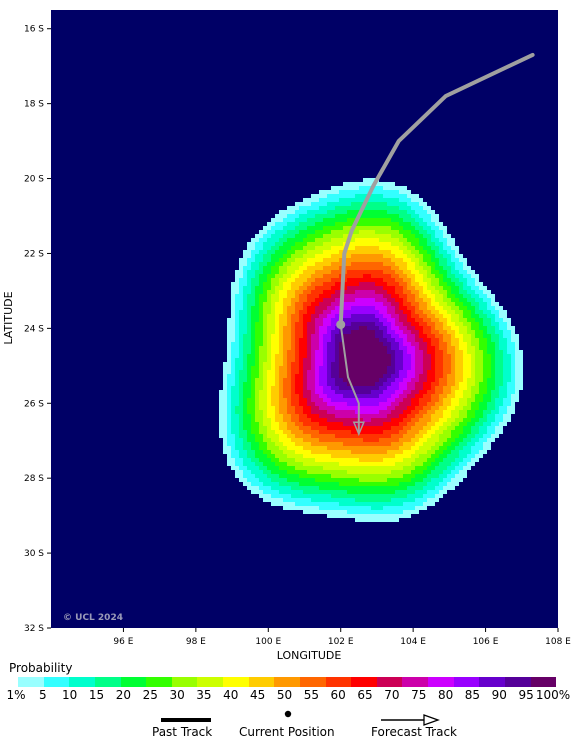 The image size is (580, 748). Describe the element at coordinates (414, 732) in the screenshot. I see `forecast-track-key-label: Forecast Track` at that location.